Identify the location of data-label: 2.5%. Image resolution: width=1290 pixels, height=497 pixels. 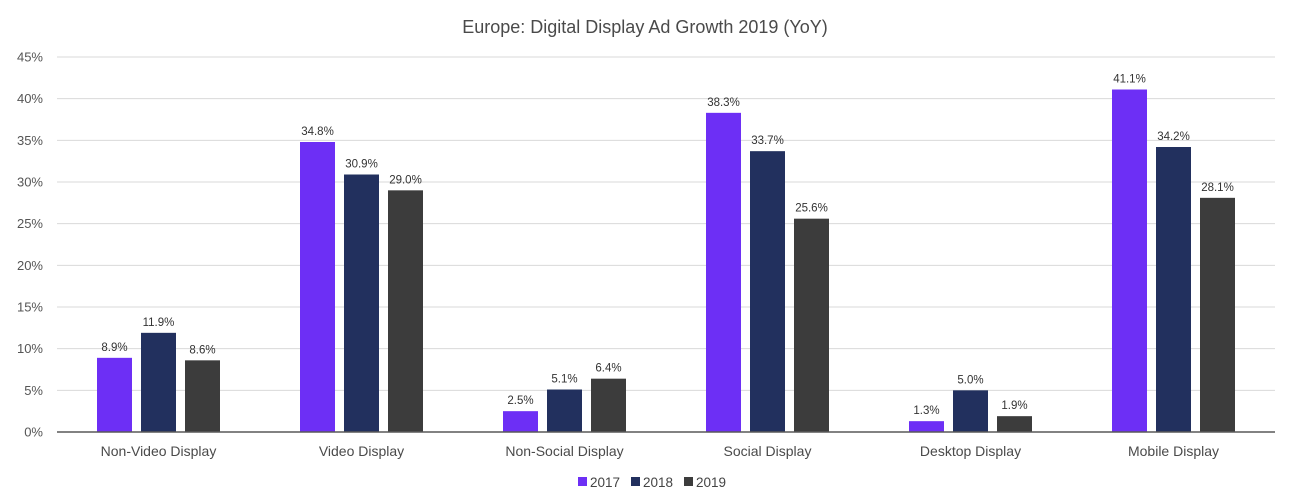
(520, 401).